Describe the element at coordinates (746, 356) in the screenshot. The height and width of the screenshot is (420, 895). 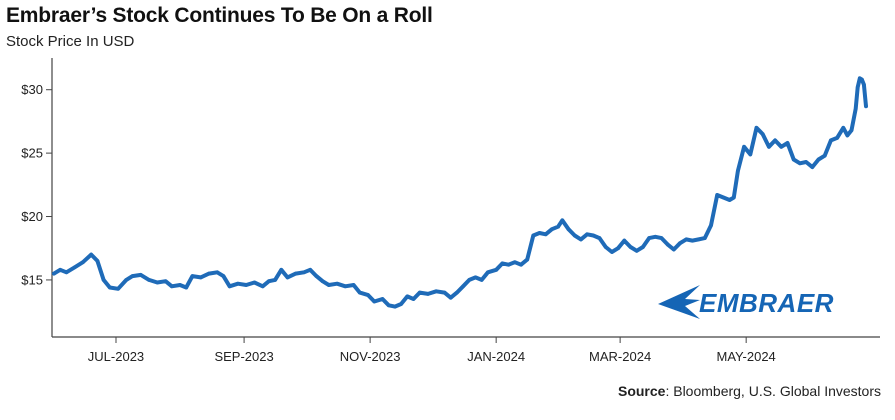
I see `x-tick-label: MAY-2024` at that location.